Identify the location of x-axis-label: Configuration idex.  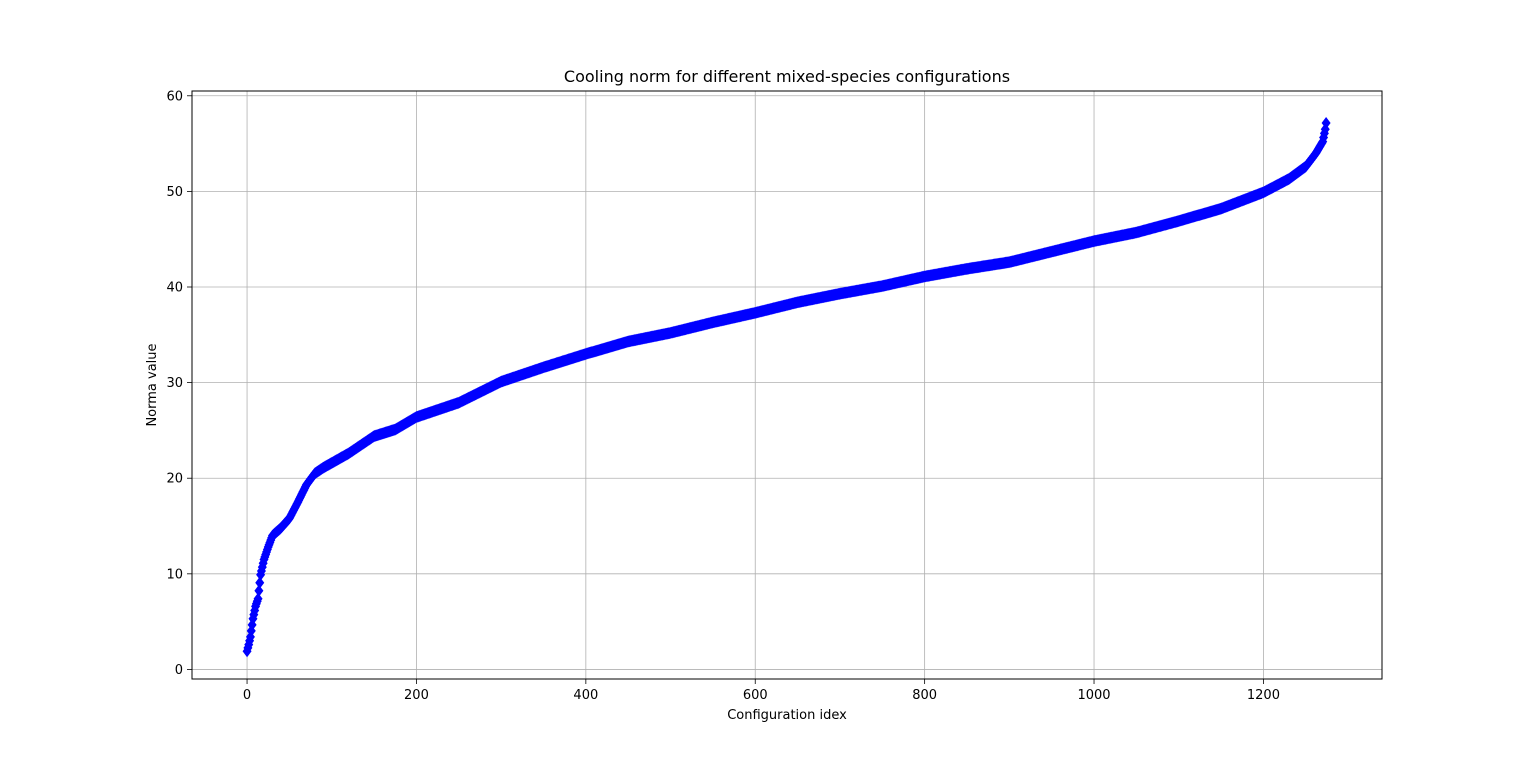
(787, 715).